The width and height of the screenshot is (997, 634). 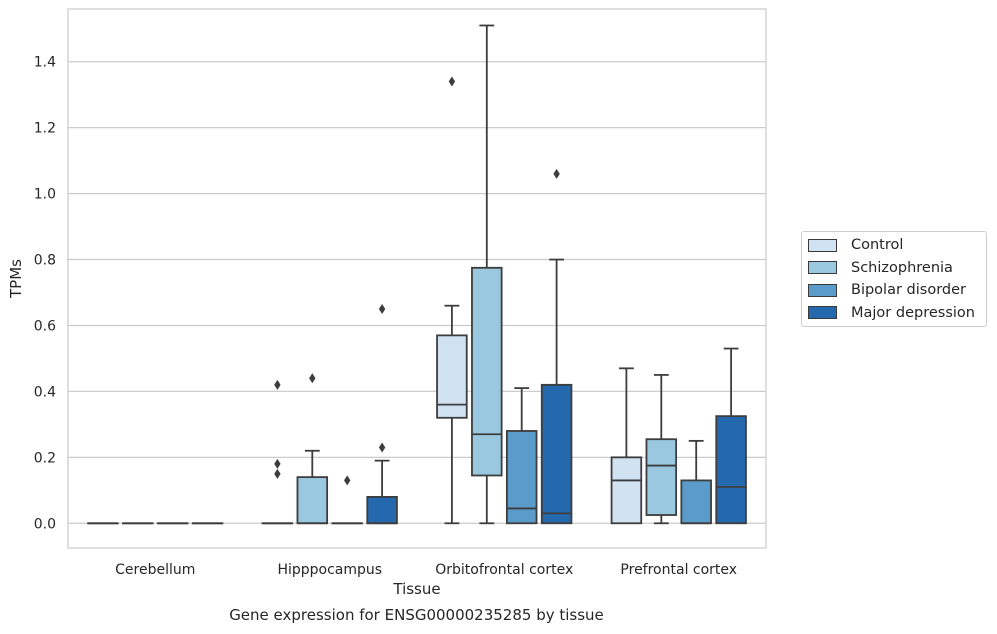 I want to click on y-tick-label: 0.0, so click(x=45, y=524).